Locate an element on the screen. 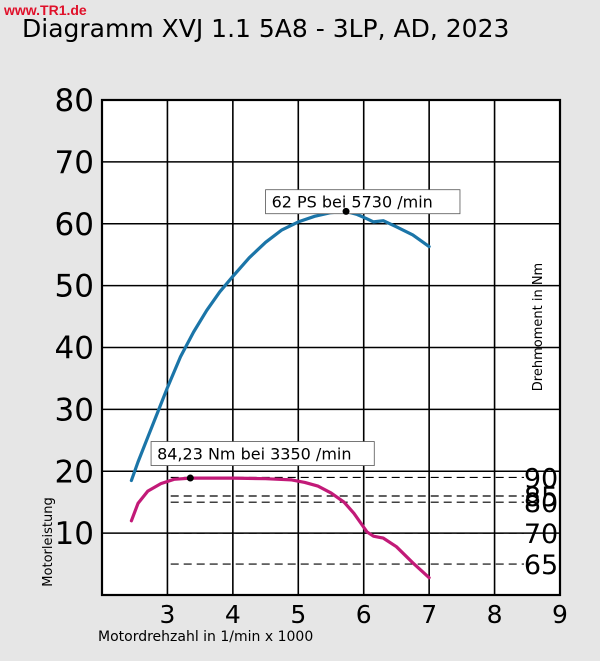  torque-tick-label: 70 is located at coordinates (541, 534).